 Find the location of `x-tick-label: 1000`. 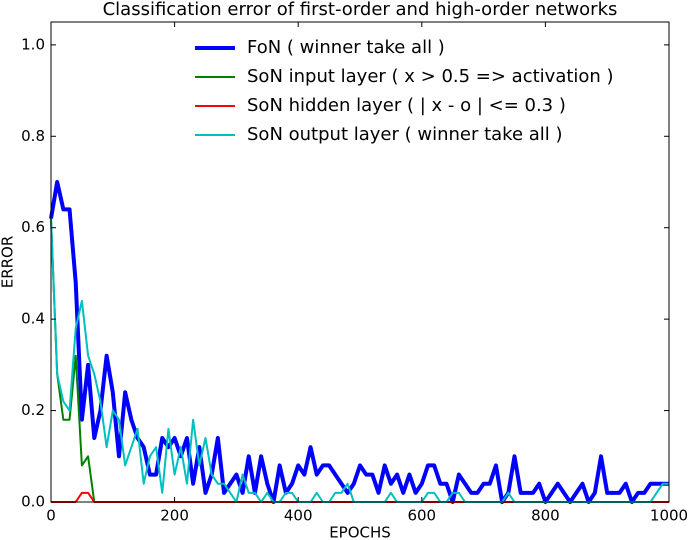

x-tick-label: 1000 is located at coordinates (669, 516).